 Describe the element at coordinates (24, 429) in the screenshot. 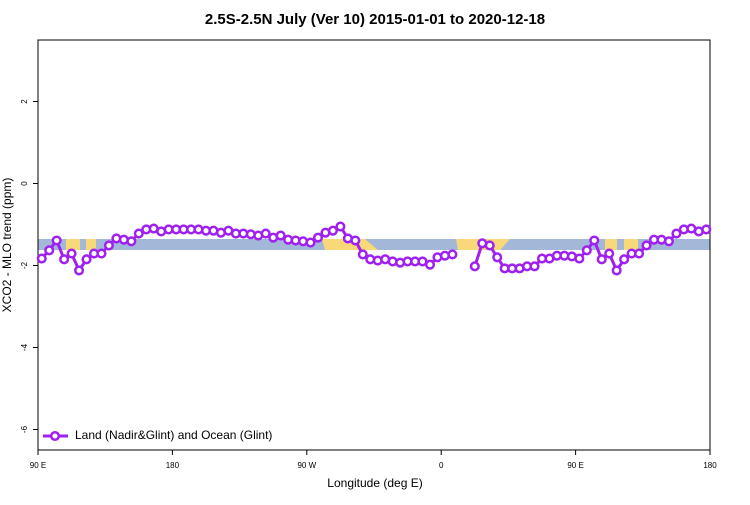

I see `y-tick-label: -6` at that location.